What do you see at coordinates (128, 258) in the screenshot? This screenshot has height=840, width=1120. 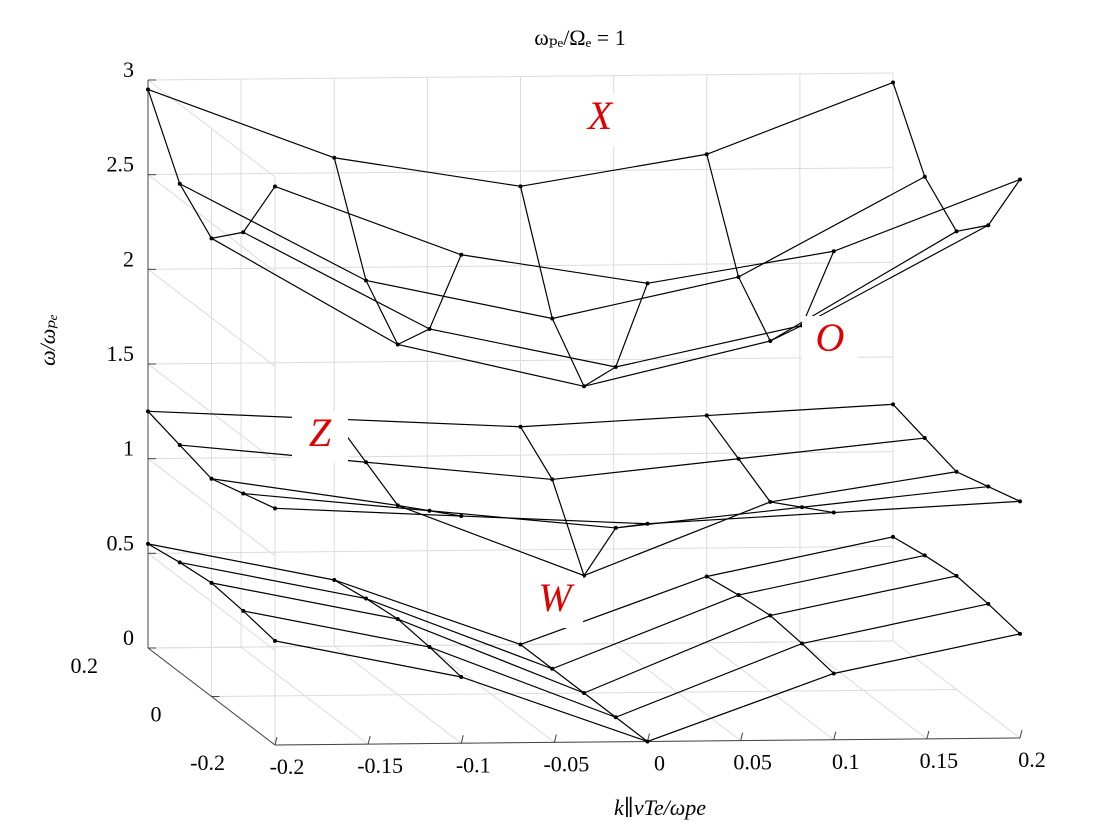 I see `z-tick-label: 2` at bounding box center [128, 258].